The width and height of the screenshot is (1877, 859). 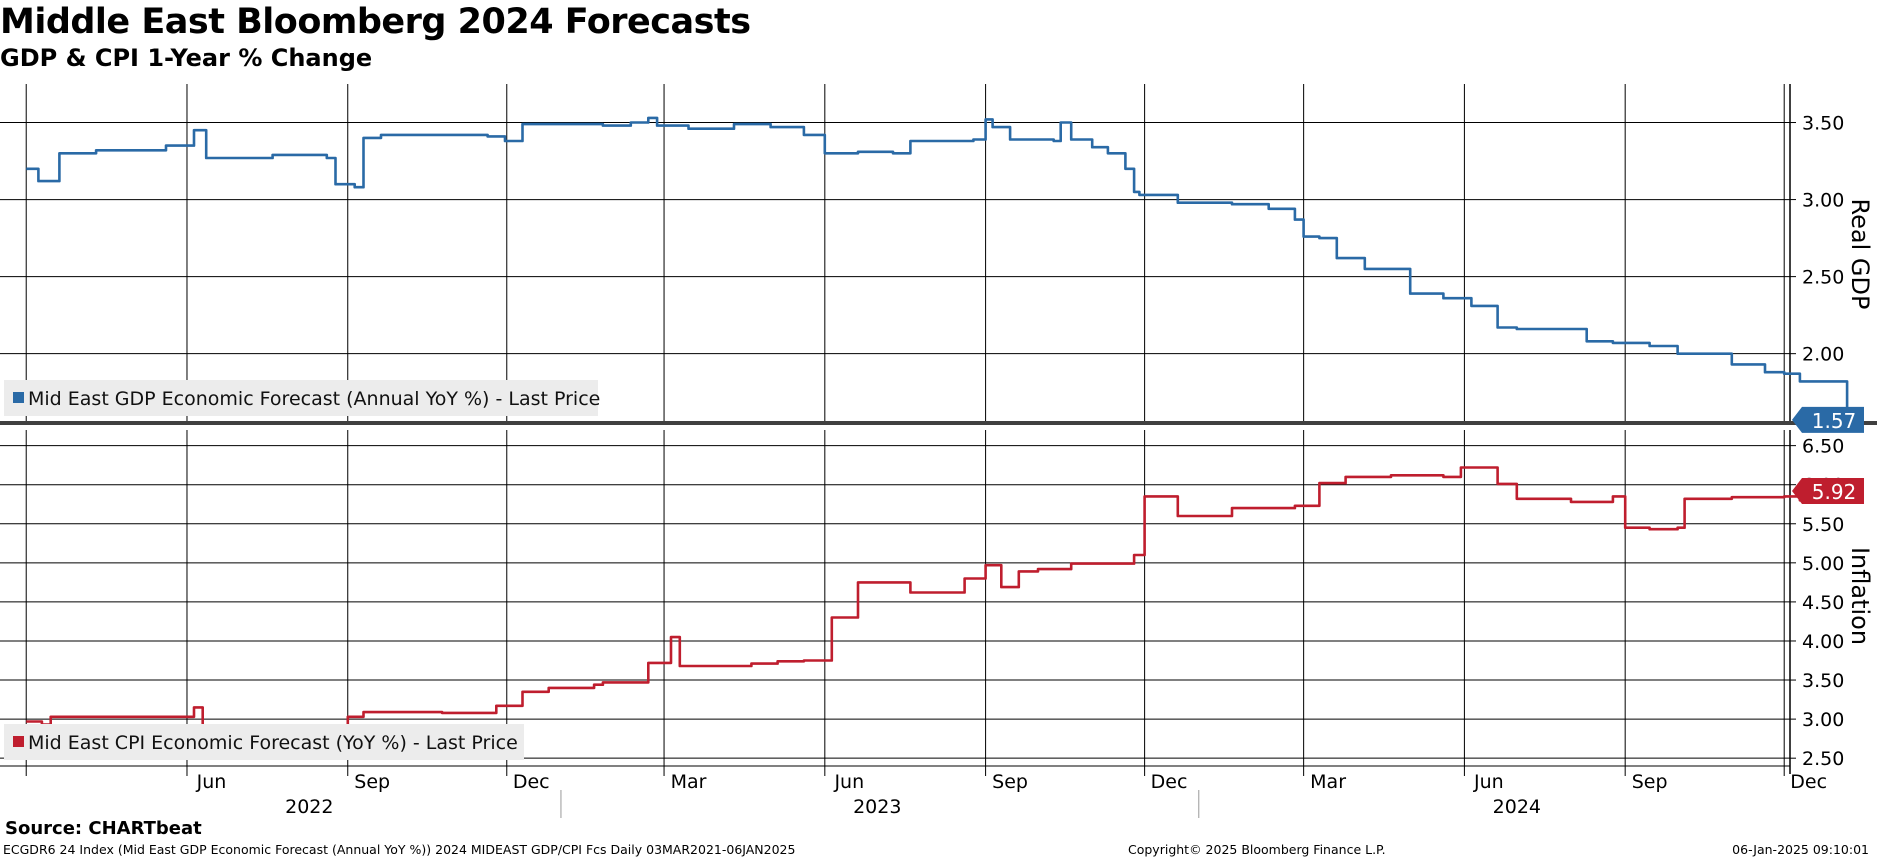 What do you see at coordinates (1823, 278) in the screenshot?
I see `gdp-tick-label-2: 2.50` at bounding box center [1823, 278].